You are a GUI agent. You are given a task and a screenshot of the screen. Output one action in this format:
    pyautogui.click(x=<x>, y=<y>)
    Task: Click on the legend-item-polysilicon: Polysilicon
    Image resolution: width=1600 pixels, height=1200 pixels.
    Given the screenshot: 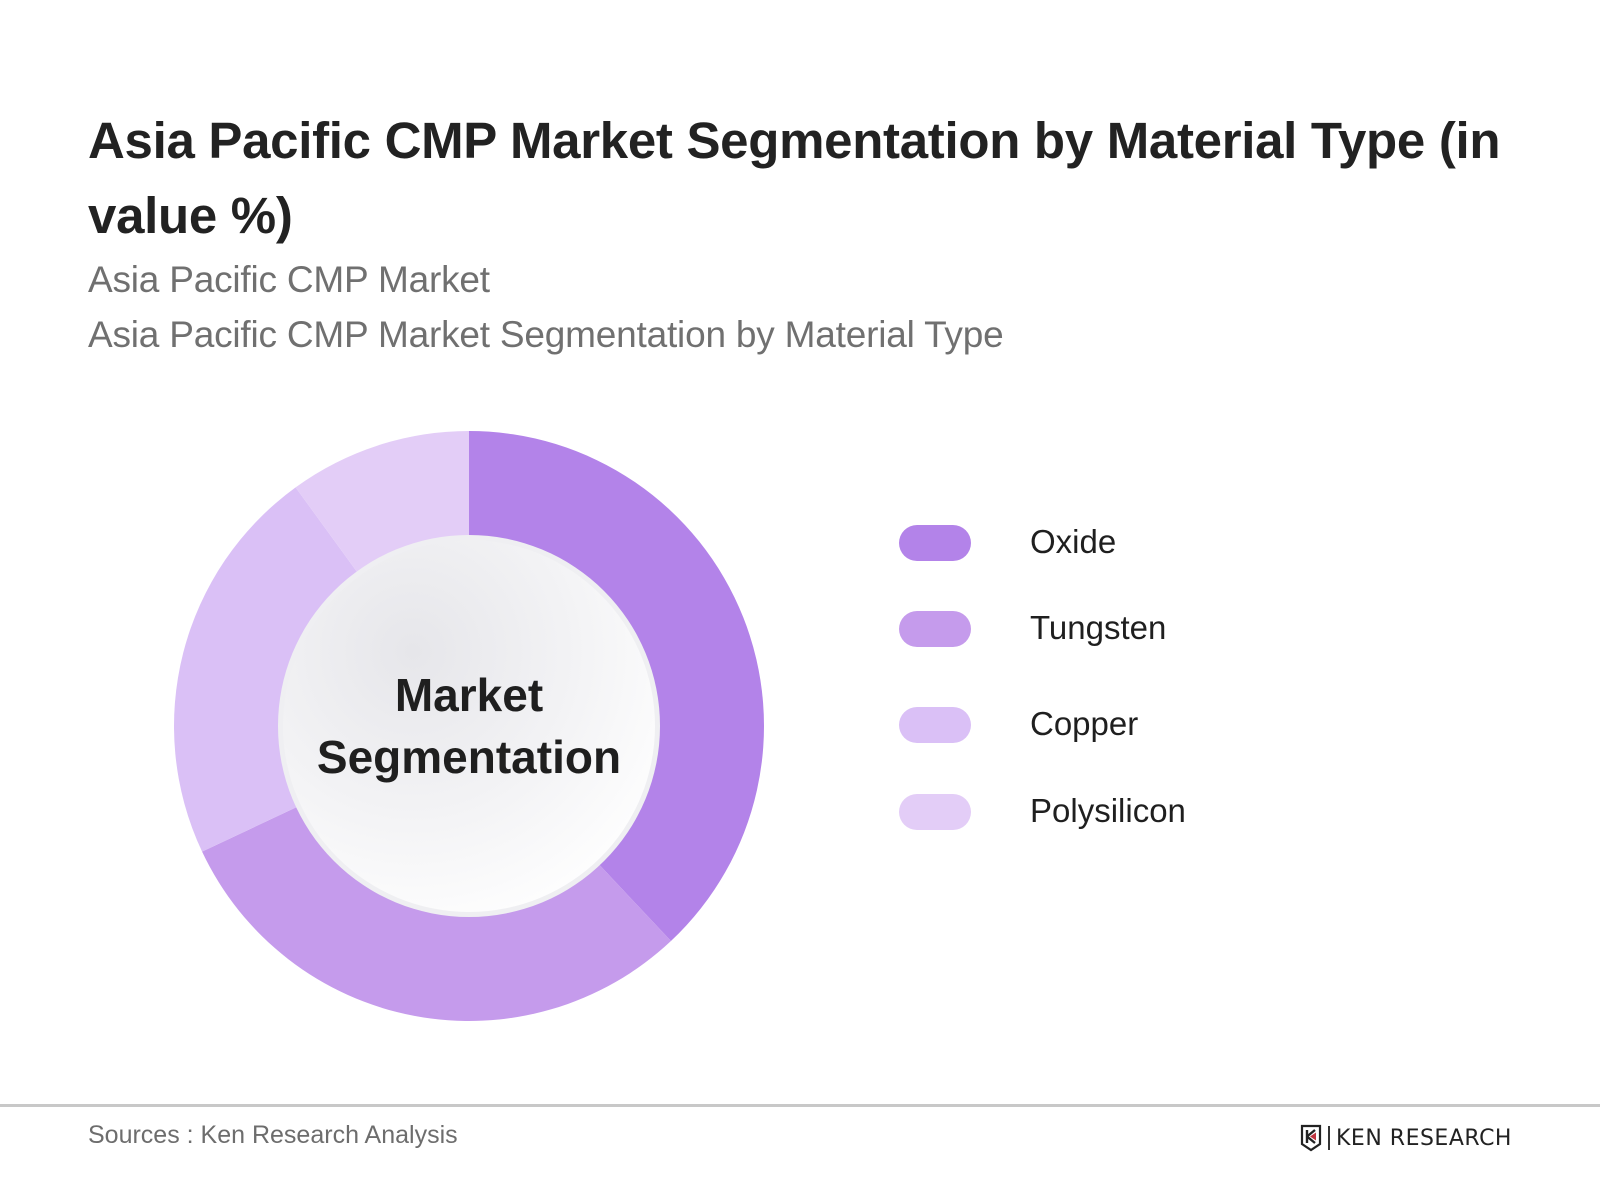 What is the action you would take?
    pyautogui.click(x=1042, y=811)
    